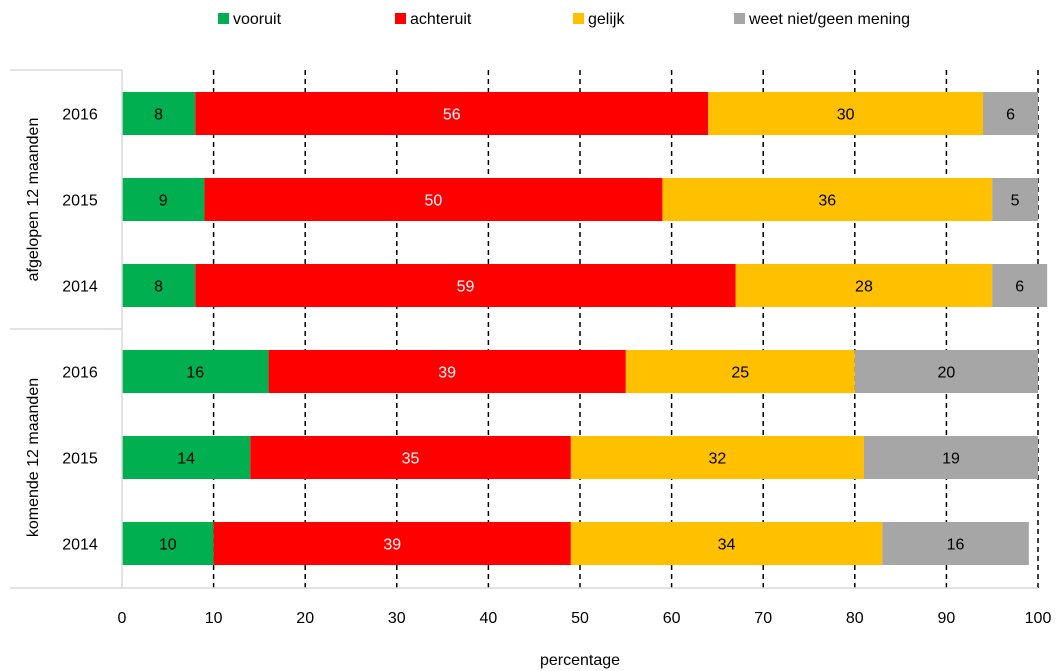 This screenshot has width=1058, height=671. I want to click on bar-achteruit-afgelopen-12-maanden-2016, so click(452, 113).